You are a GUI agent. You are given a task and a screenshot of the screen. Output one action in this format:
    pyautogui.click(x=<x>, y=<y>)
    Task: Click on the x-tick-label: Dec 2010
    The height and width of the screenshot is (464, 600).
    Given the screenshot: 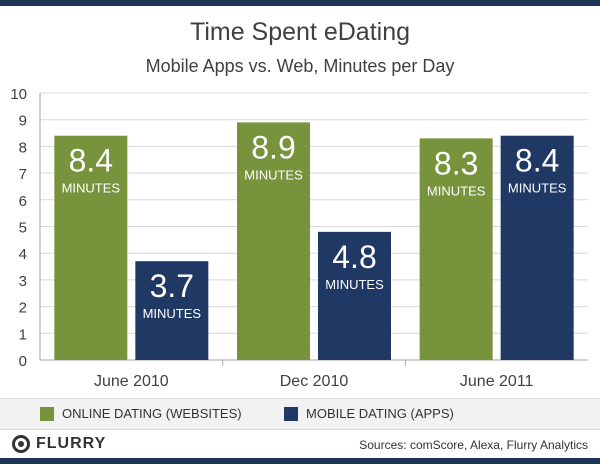 What is the action you would take?
    pyautogui.click(x=314, y=381)
    